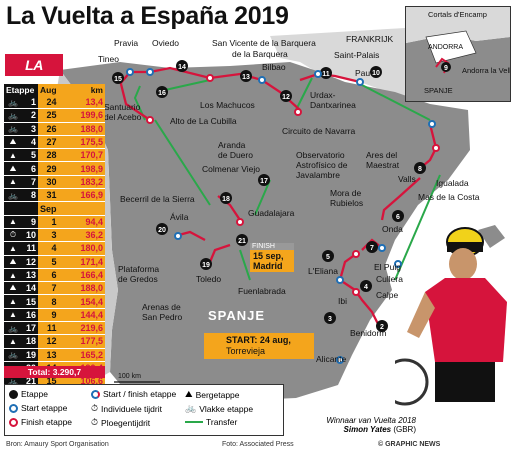  Describe the element at coordinates (208, 279) in the screenshot. I see `place-label: Toledo` at that location.